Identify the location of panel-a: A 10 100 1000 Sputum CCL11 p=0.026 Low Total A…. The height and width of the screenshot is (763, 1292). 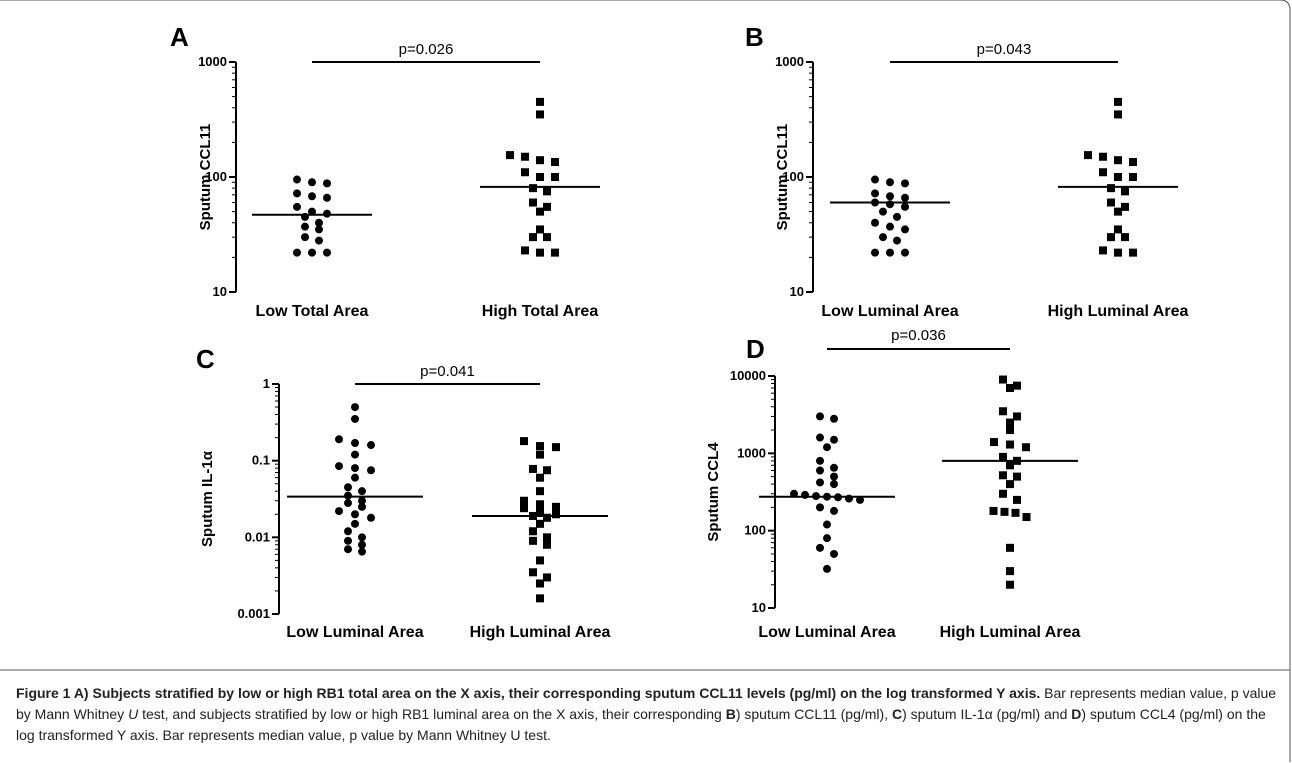
(385, 171).